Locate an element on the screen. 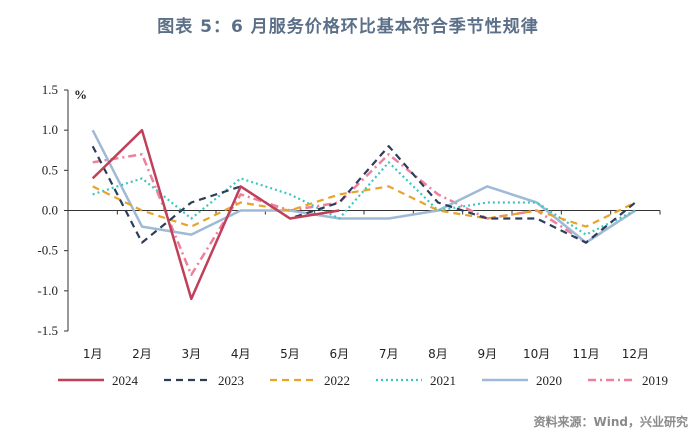 This screenshot has height=436, width=696. legend-label-2021: 2021 is located at coordinates (443, 380).